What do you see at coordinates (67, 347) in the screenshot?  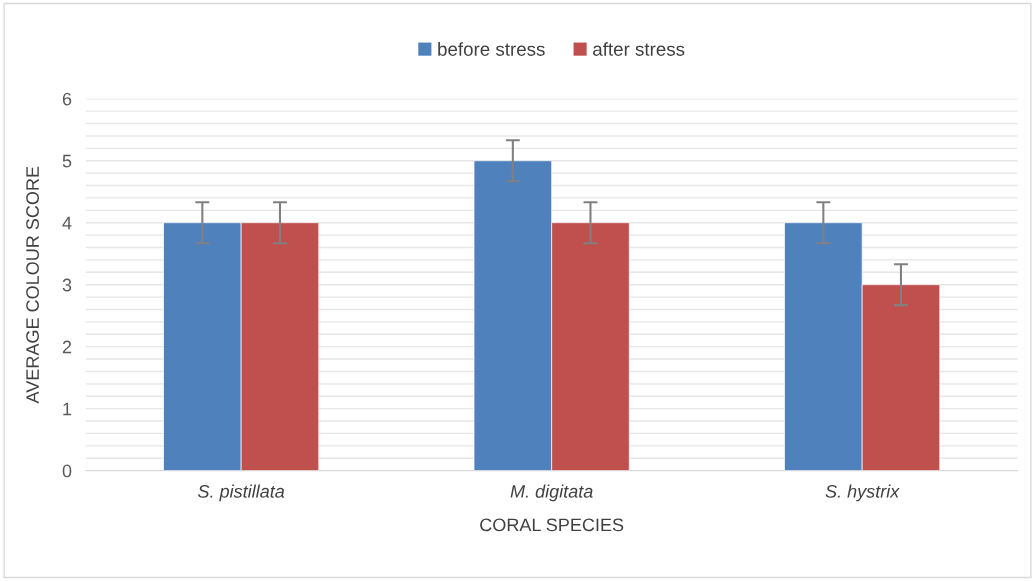 I see `y-tick-label: 2` at bounding box center [67, 347].